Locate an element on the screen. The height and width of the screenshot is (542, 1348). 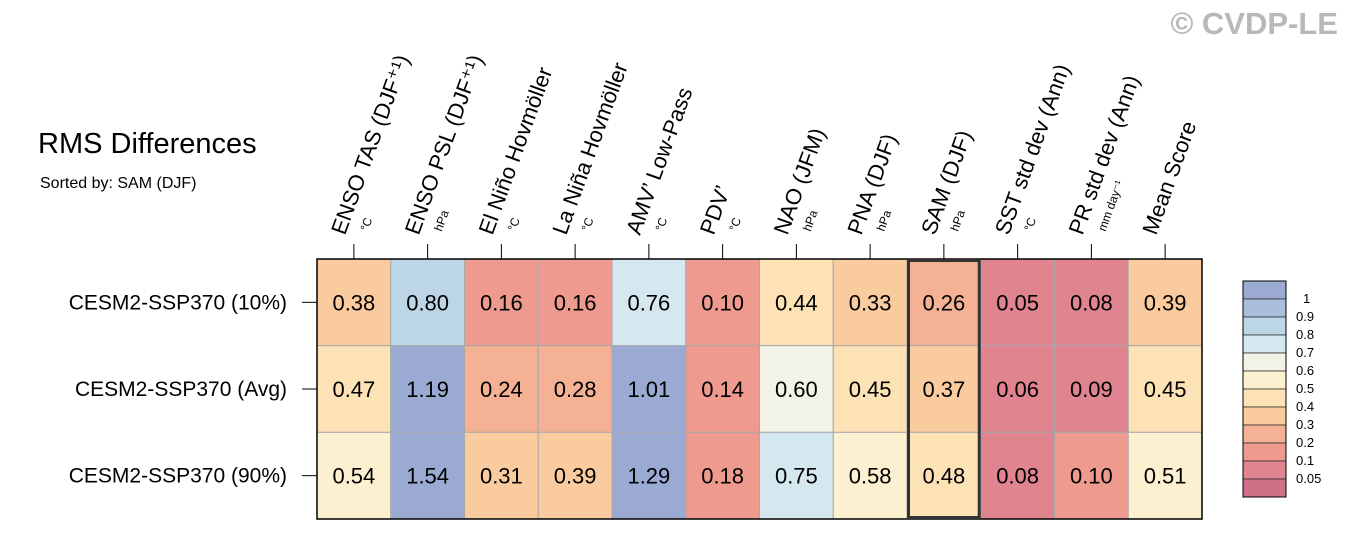
cell-value: 0.47 is located at coordinates (353, 389).